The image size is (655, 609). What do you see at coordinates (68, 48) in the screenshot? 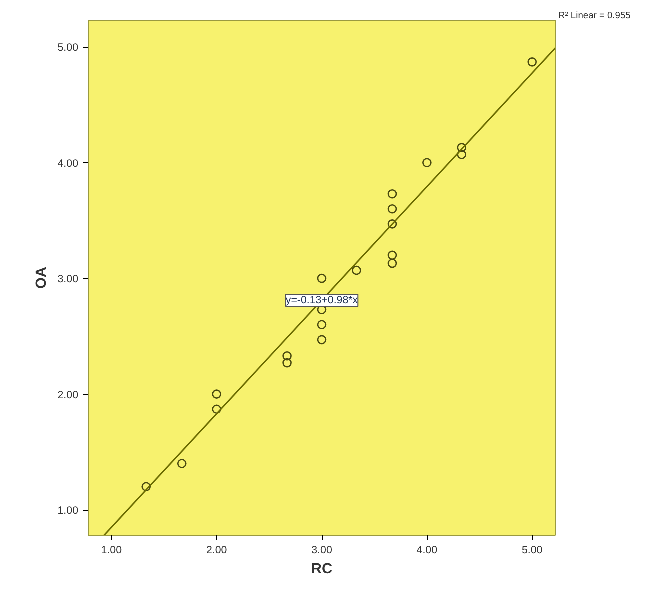
I see `y-tick-label: 5.00` at bounding box center [68, 48].